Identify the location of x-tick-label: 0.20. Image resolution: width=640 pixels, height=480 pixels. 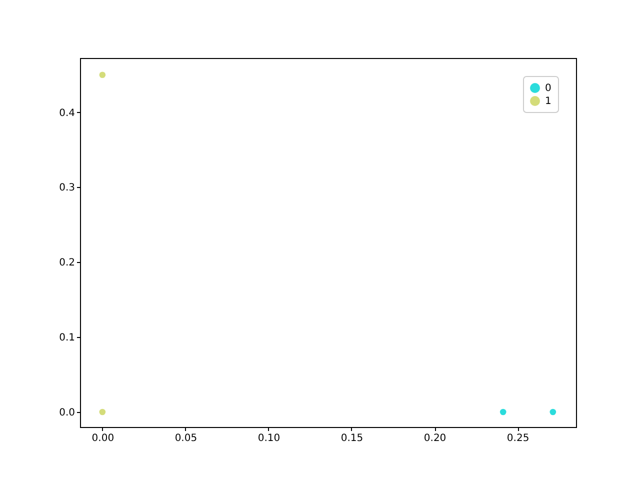
(435, 438).